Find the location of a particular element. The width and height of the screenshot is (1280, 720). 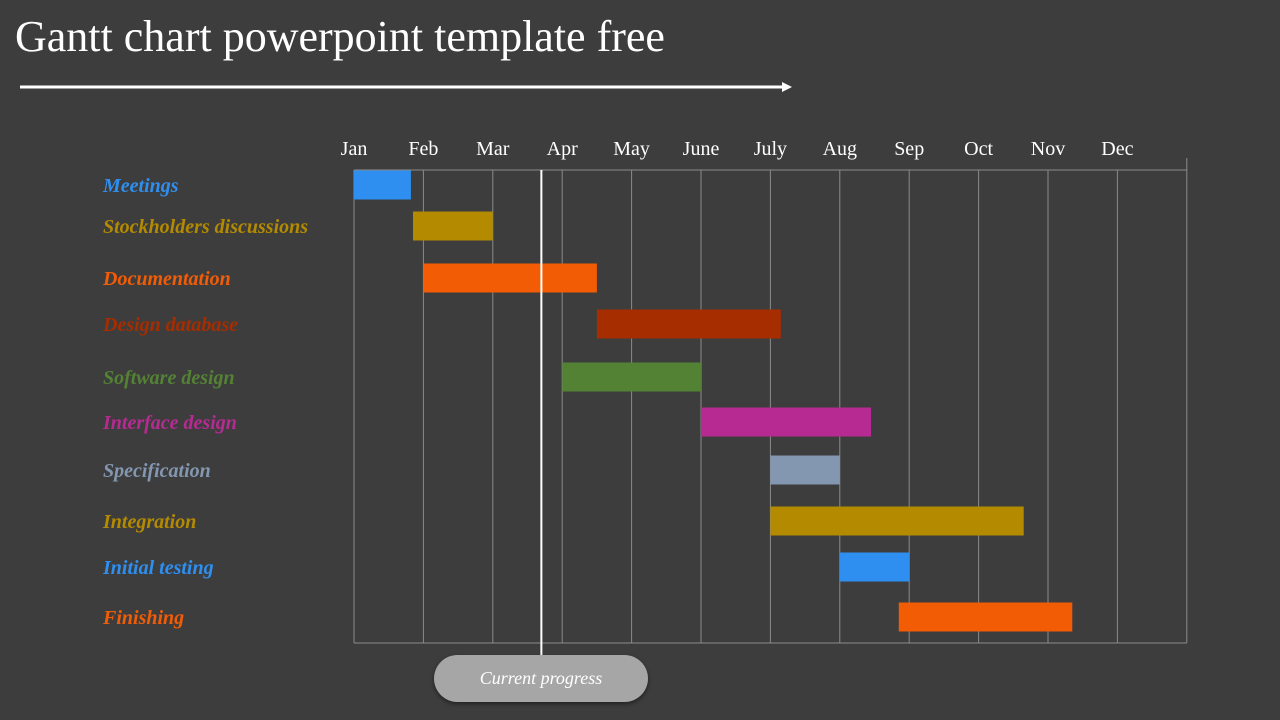

month-label: June is located at coordinates (701, 149).